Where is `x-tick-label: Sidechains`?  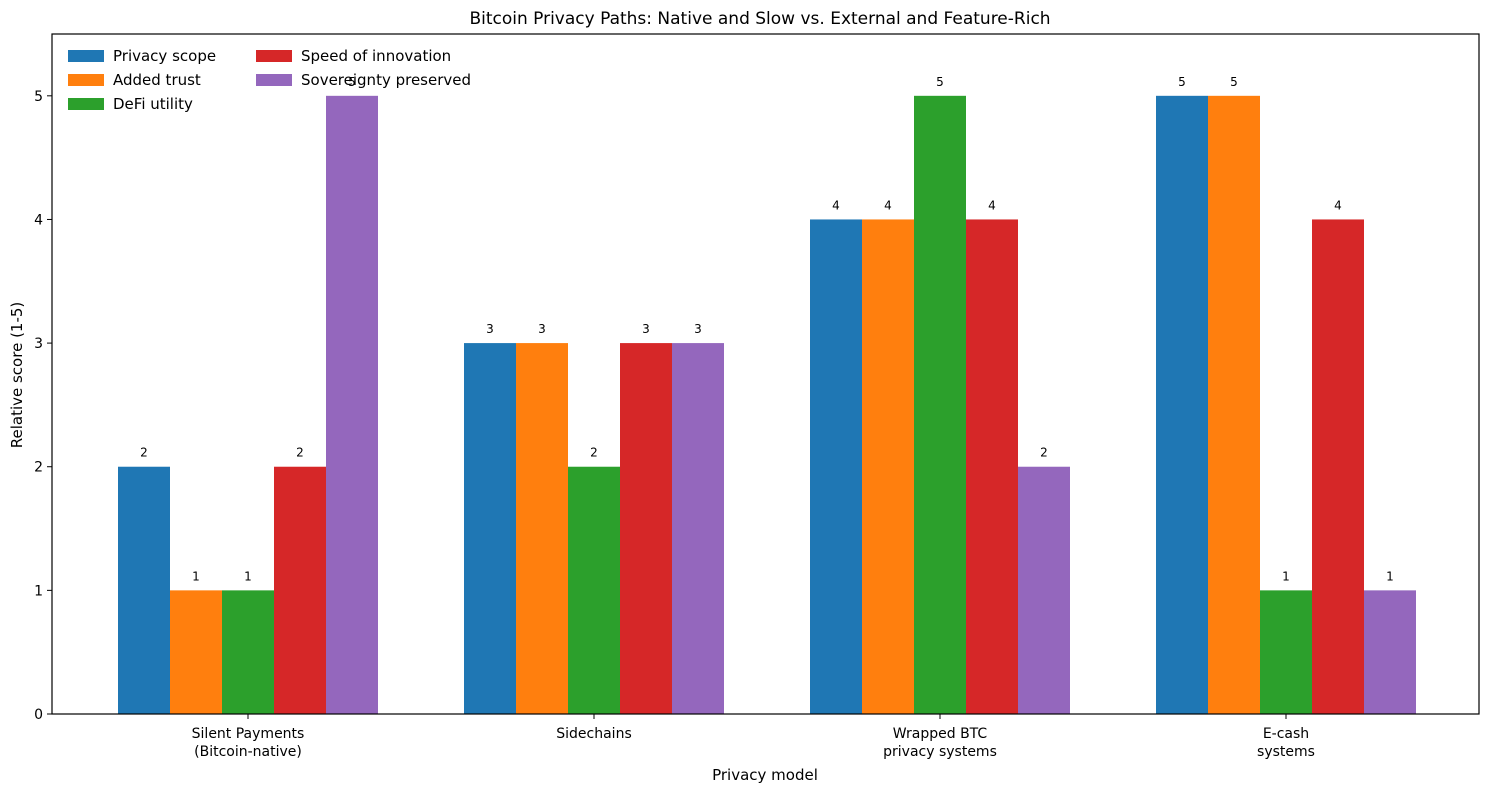 x-tick-label: Sidechains is located at coordinates (593, 734).